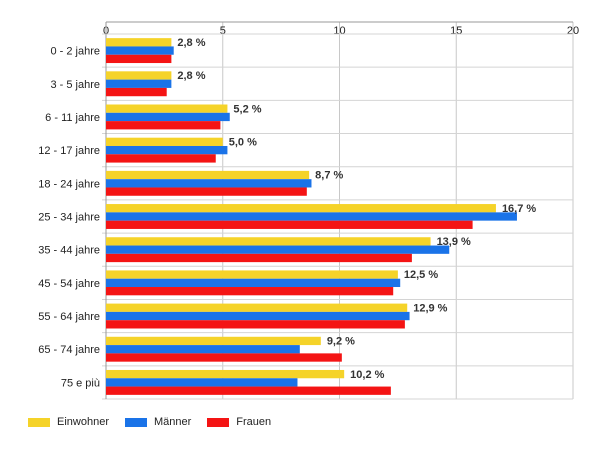 The image size is (600, 455). Describe the element at coordinates (247, 109) in the screenshot. I see `data-label: 5,2 %` at that location.